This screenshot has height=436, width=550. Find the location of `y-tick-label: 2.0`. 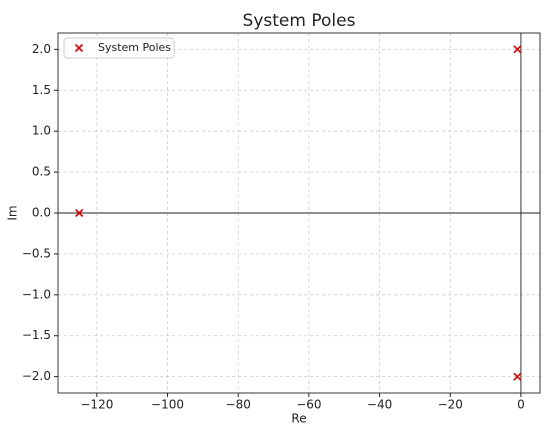

y-tick-label: 2.0 is located at coordinates (41, 49).